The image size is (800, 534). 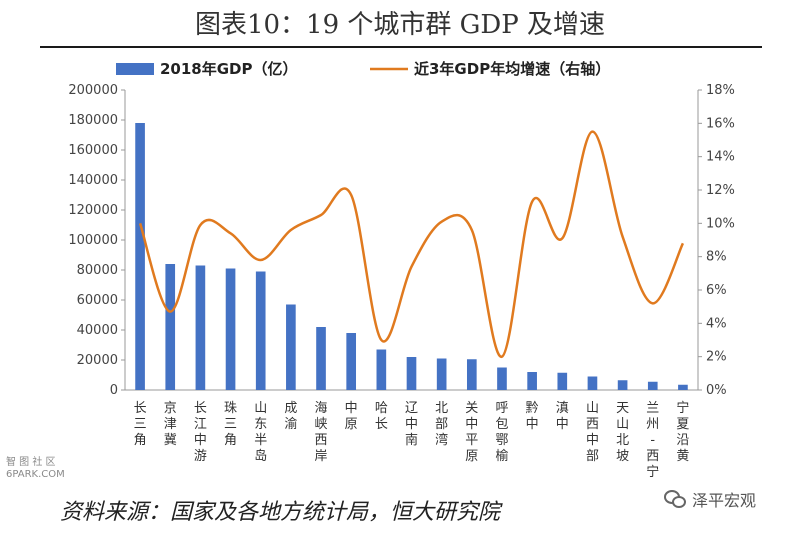 I want to click on left-tick-label: 120000, so click(x=93, y=210).